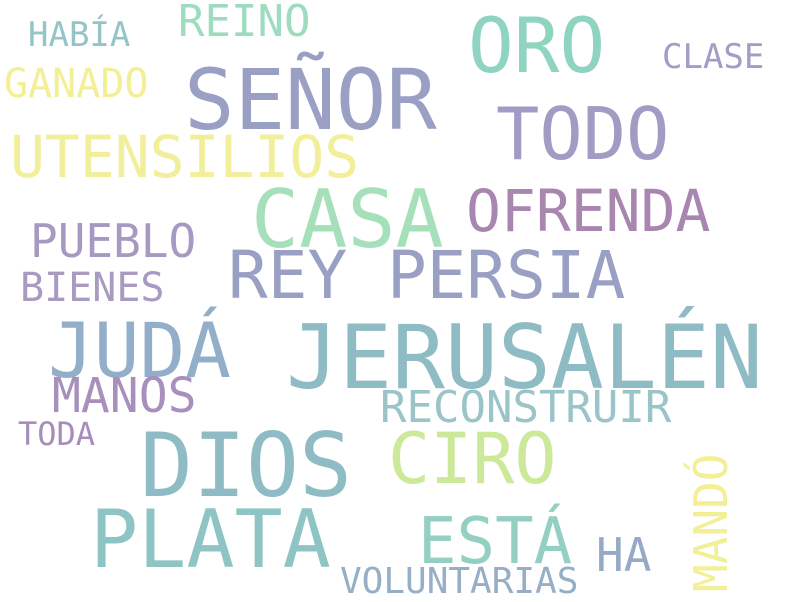 The width and height of the screenshot is (800, 602). I want to click on word-toda: TODA, so click(57, 434).